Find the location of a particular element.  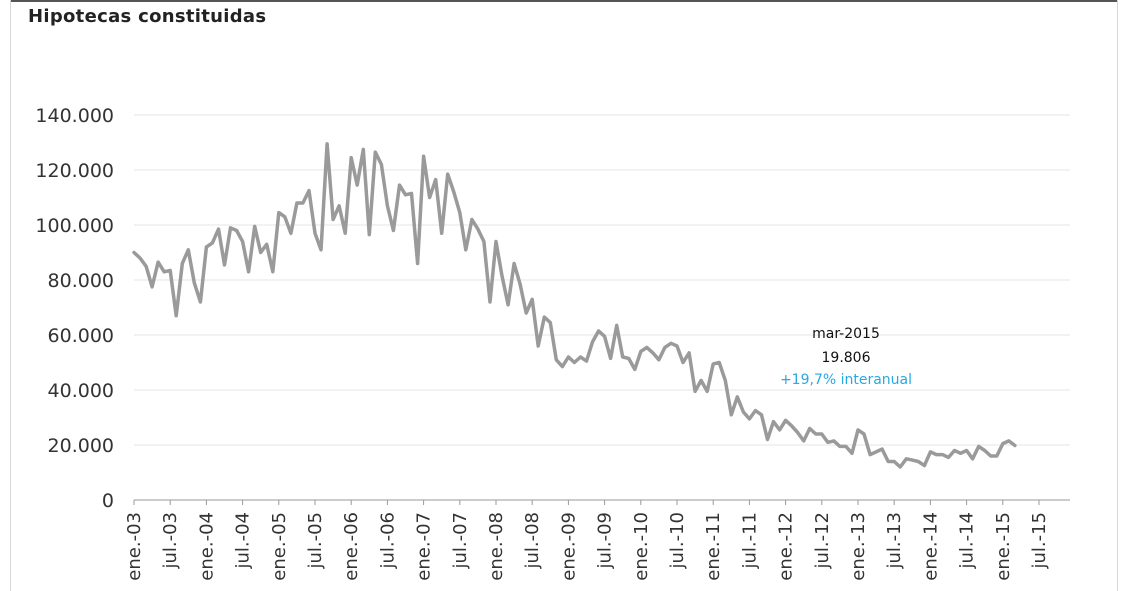

x-tick-label: ene.-10 is located at coordinates (641, 546).